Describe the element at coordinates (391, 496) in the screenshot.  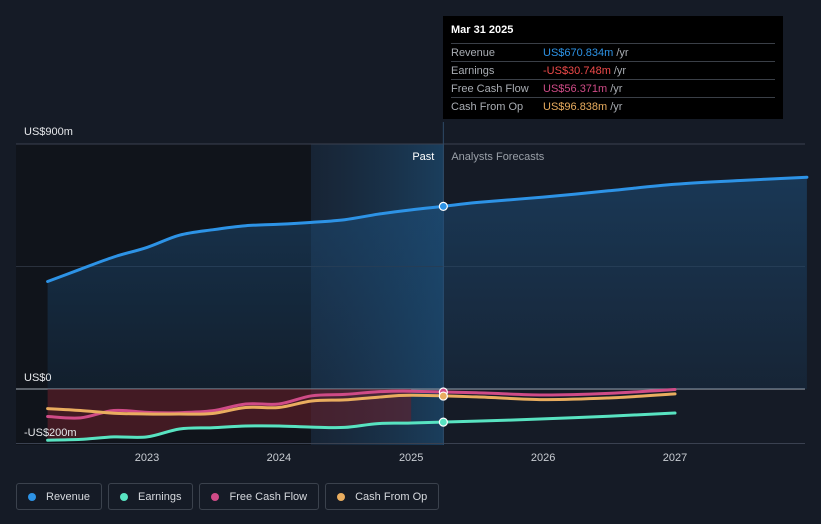
I see `legend-label: Cash From Op` at that location.